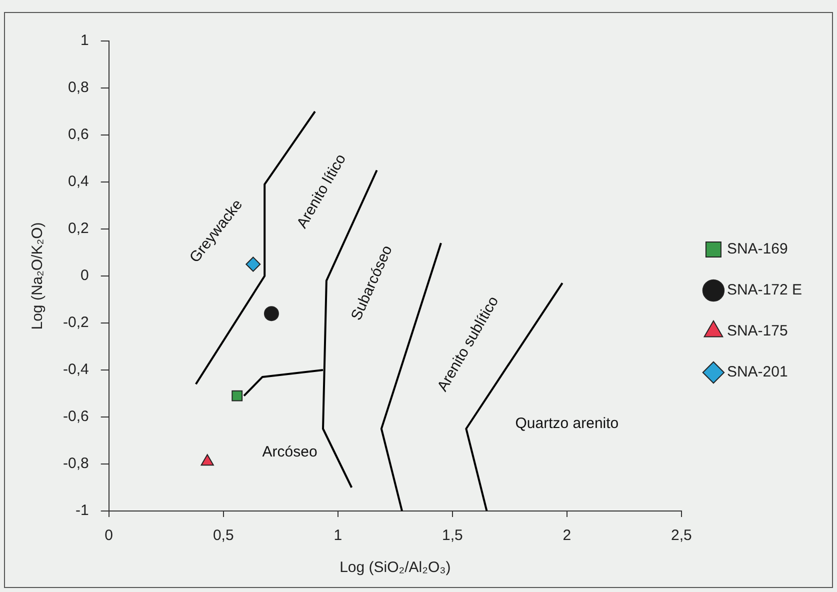  I want to click on y-tick-label: 0,6, so click(78, 135).